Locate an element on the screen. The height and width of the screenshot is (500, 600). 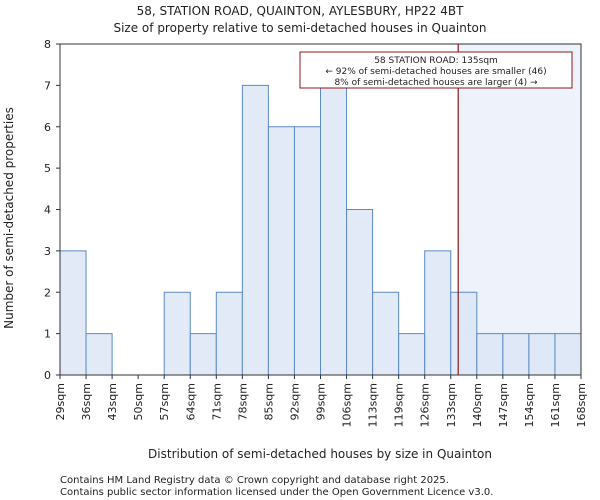
bar-29sqm is located at coordinates (73, 313).